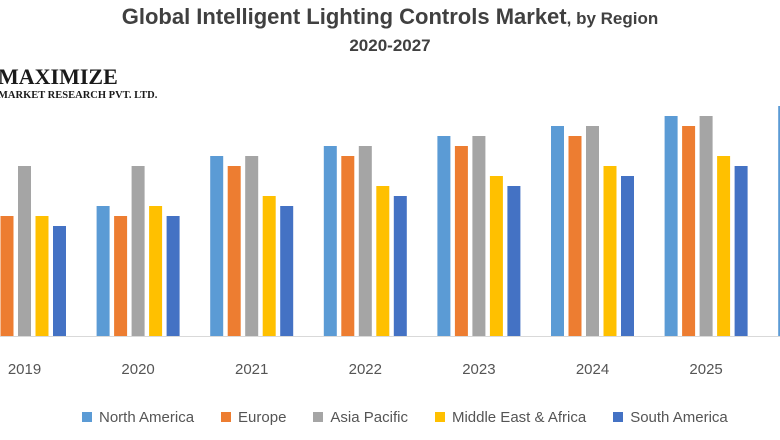 Image resolution: width=780 pixels, height=440 pixels. I want to click on bar-2022-north-america, so click(330, 241).